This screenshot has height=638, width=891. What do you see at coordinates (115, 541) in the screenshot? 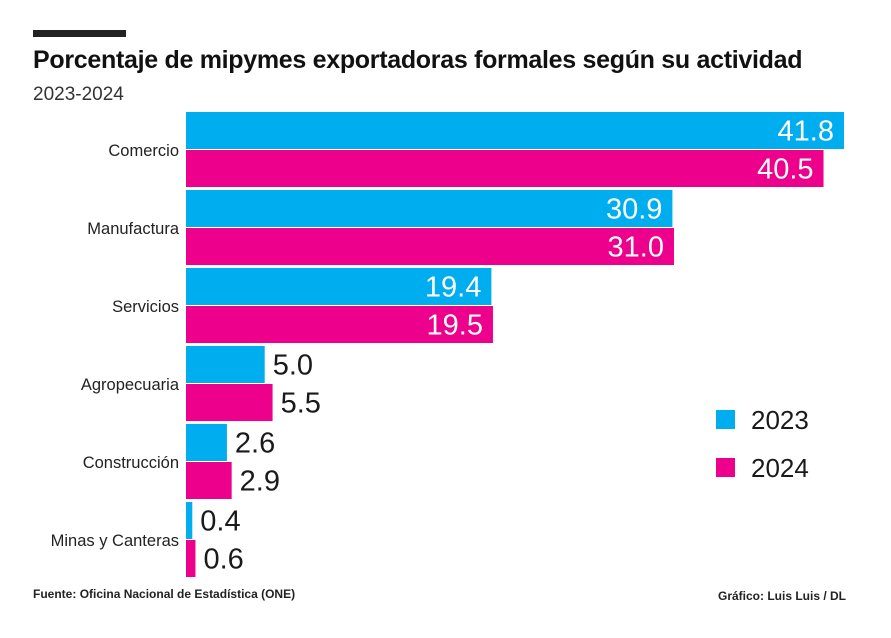
I see `category-label-minas-y-canteras: Minas y Canteras` at bounding box center [115, 541].